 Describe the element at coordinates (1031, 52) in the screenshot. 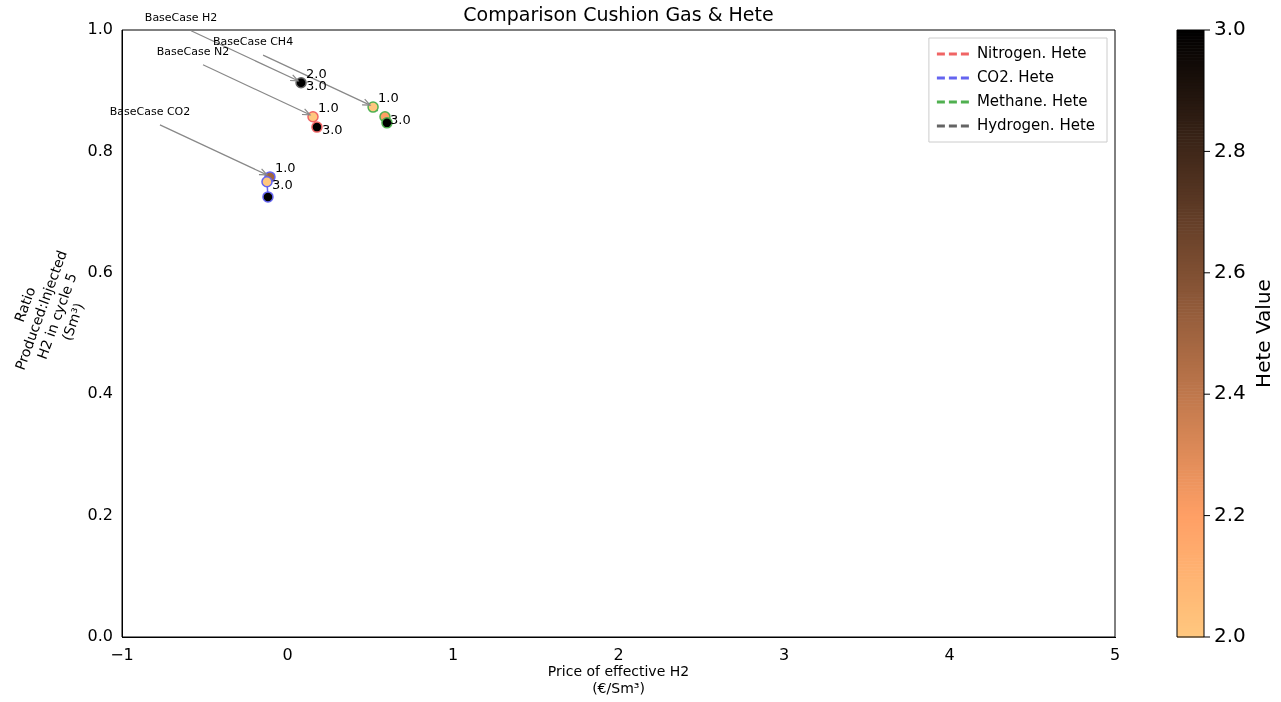

I see `legend-label: Nitrogen. Hete` at that location.